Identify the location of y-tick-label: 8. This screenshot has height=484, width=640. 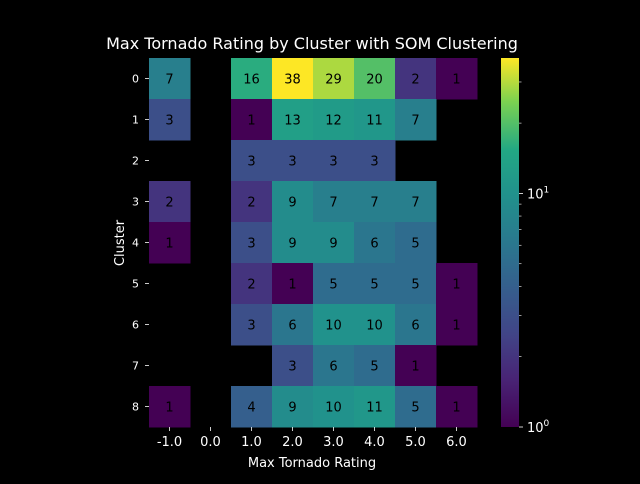
(135, 407).